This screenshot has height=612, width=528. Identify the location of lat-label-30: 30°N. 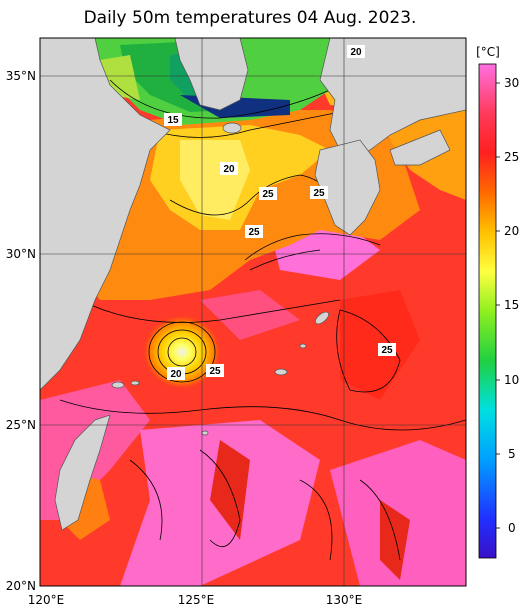
(21, 254).